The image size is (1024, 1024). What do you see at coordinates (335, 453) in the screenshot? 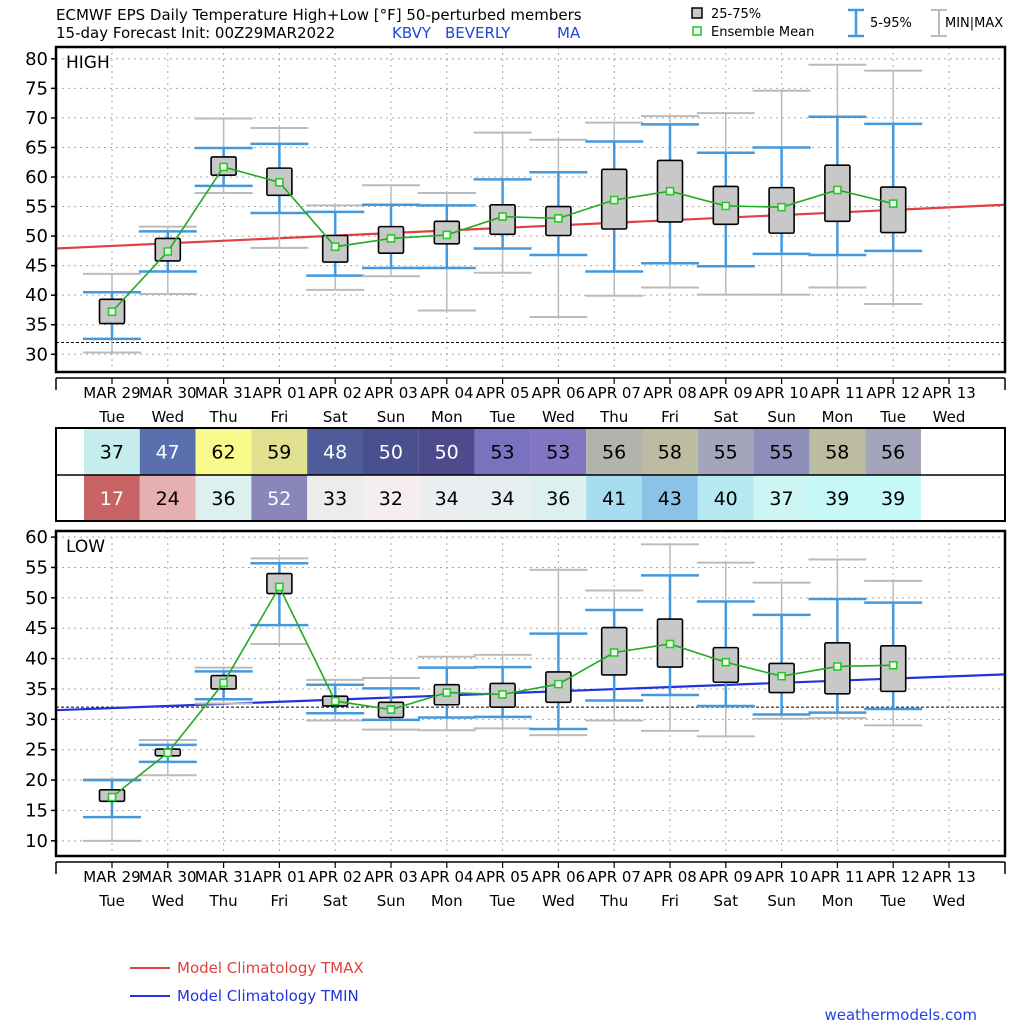
I see `high-mean-value: 48` at bounding box center [335, 453].